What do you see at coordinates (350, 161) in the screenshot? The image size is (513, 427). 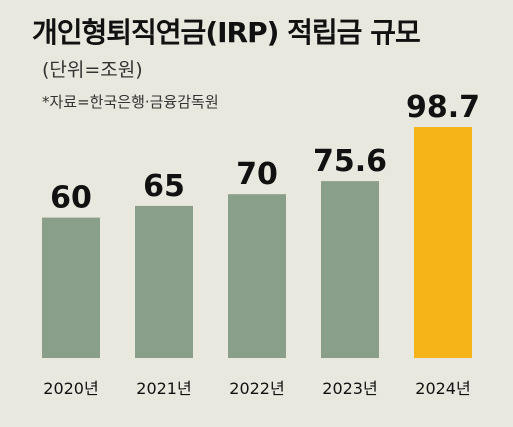 I see `value-label-3: 75.6` at bounding box center [350, 161].